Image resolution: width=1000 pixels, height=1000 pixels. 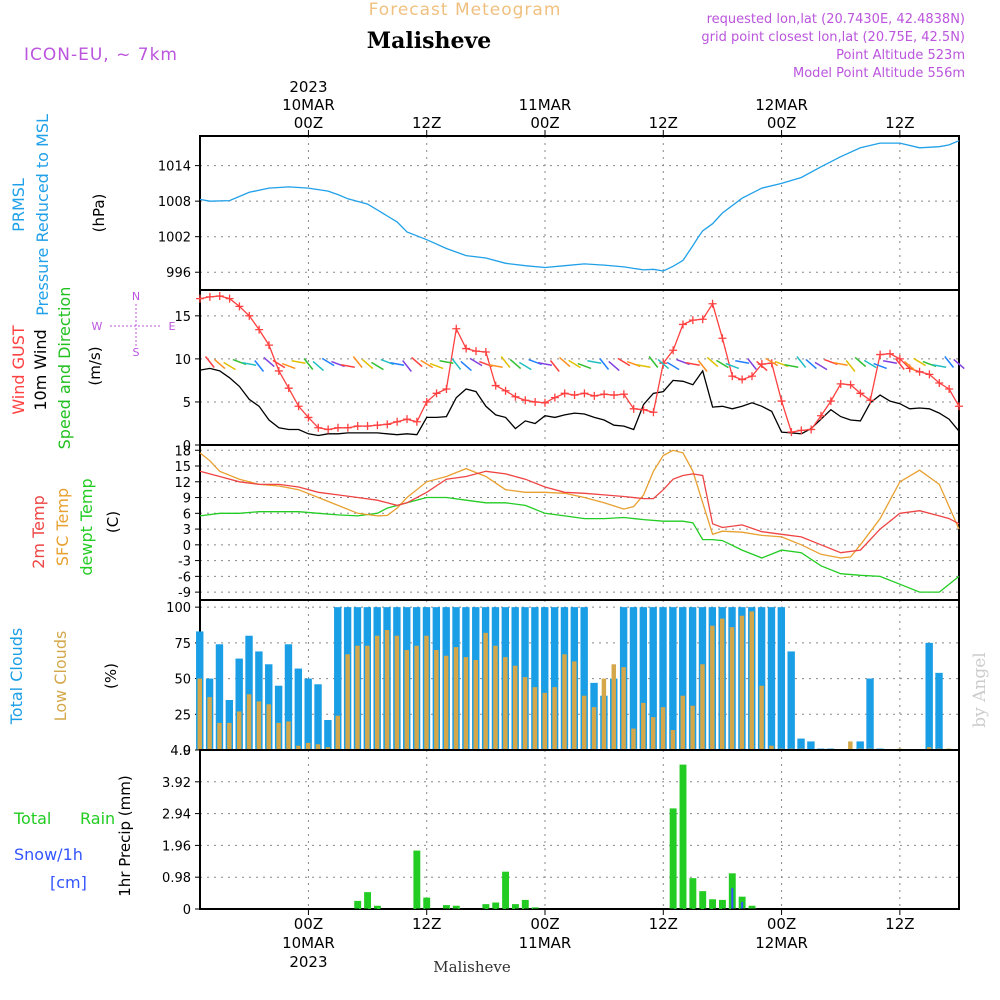 I want to click on y-tick-label: 15, so click(x=182, y=317).